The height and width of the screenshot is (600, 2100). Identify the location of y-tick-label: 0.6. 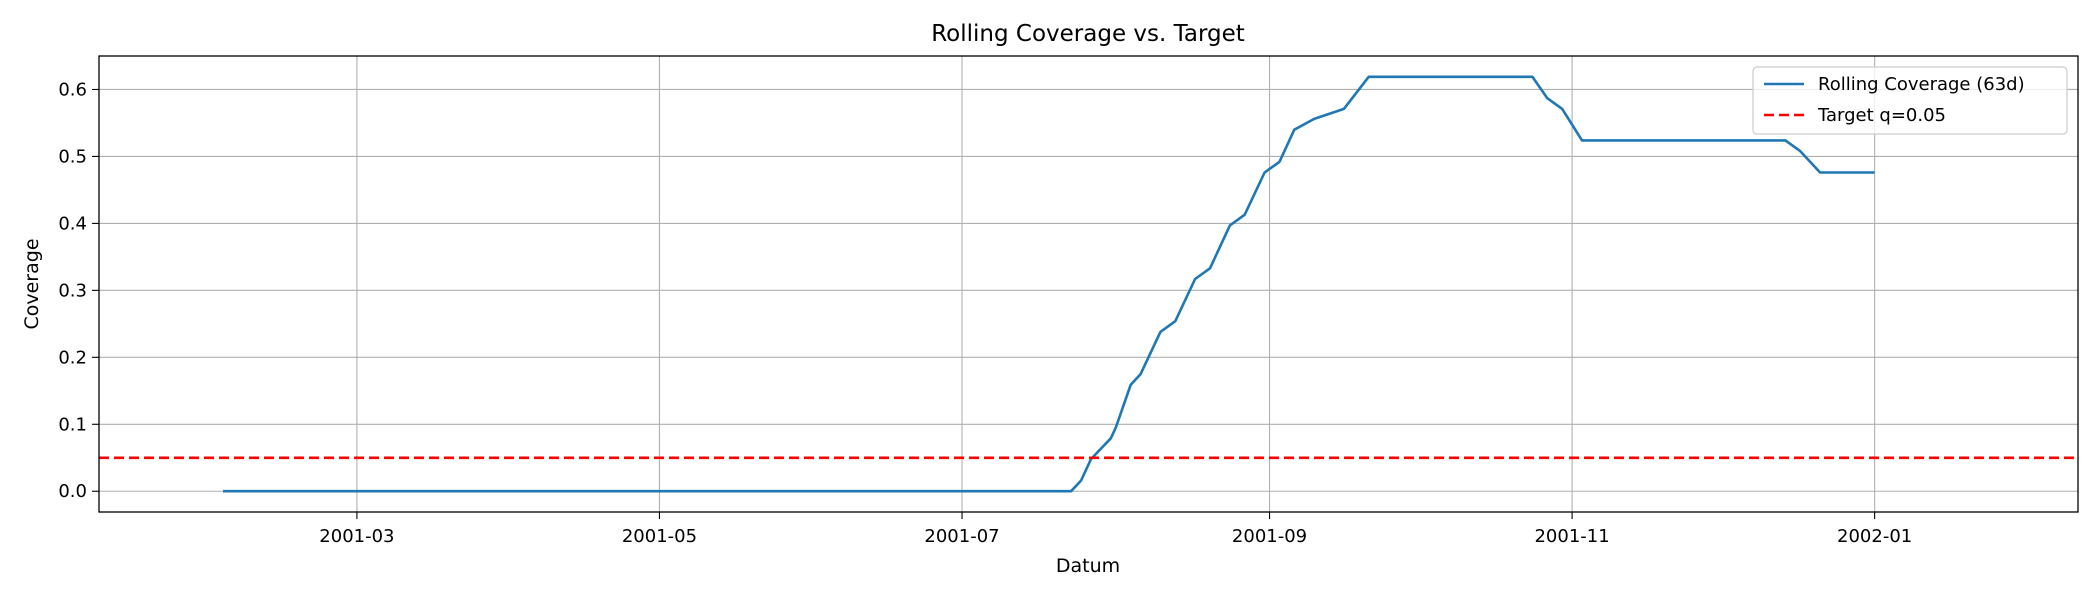
(72, 89).